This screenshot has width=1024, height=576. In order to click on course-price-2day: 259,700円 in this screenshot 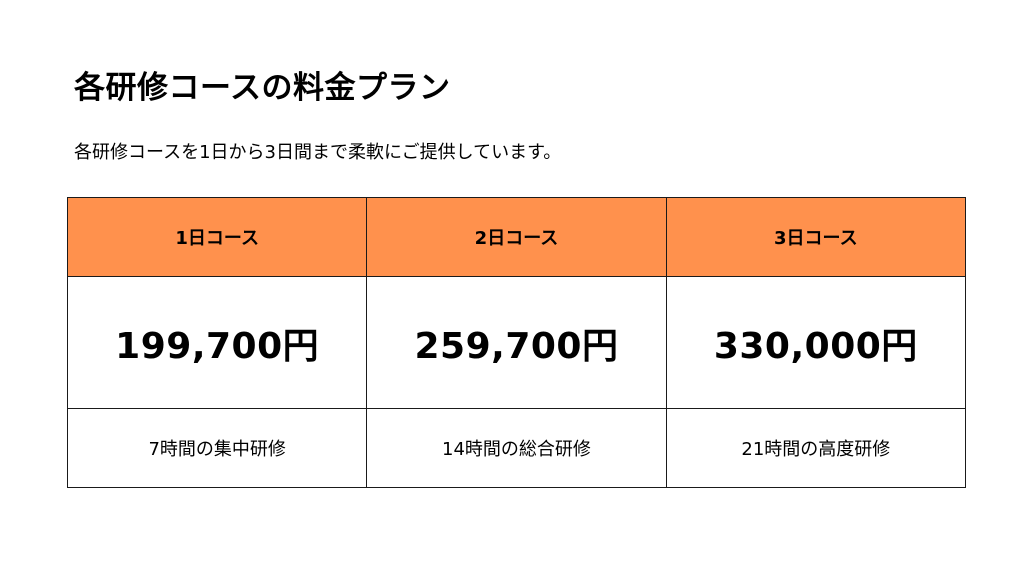, I will do `click(516, 342)`.